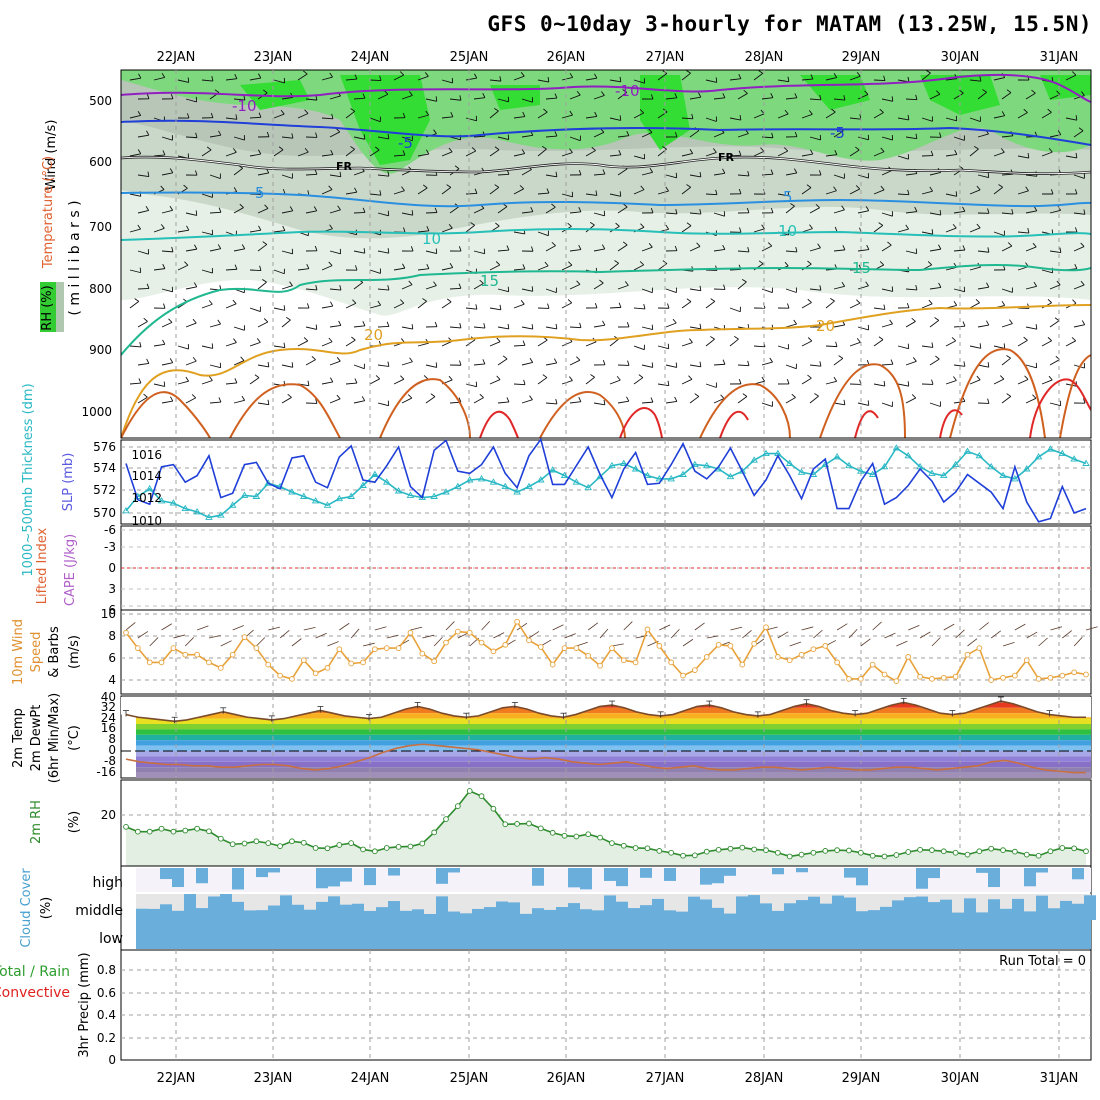  I want to click on tick-label: 0, so click(112, 568).